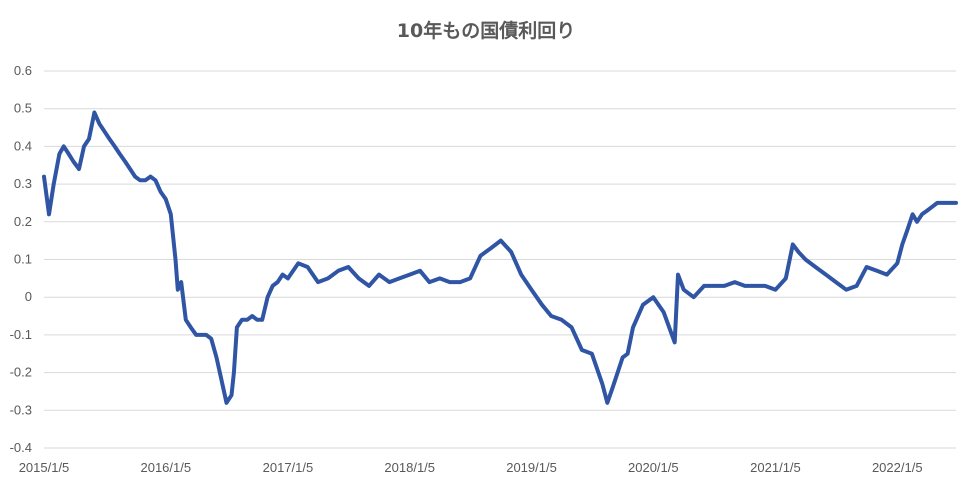  What do you see at coordinates (21, 334) in the screenshot?
I see `y-tick-label: -0.1` at bounding box center [21, 334].